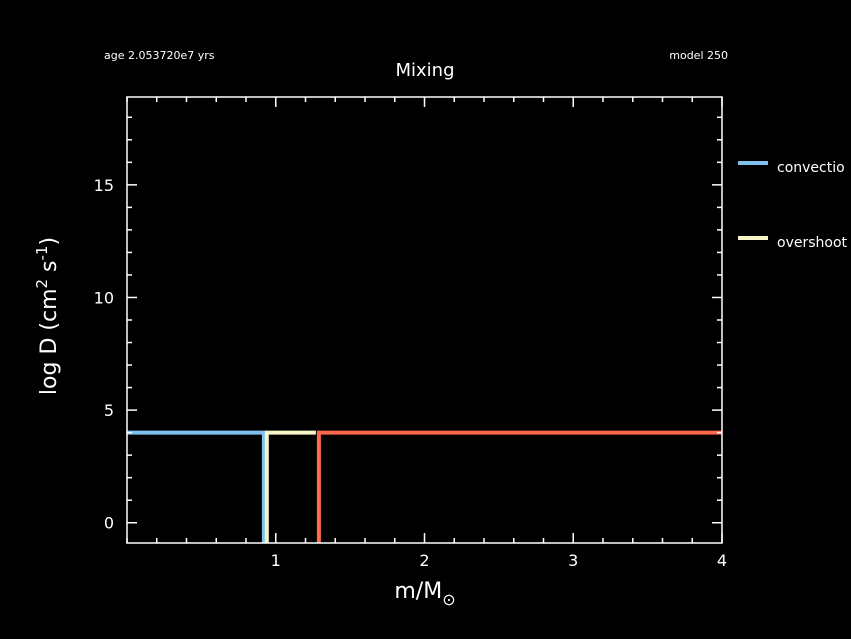  What do you see at coordinates (424, 70) in the screenshot?
I see `chart-title: Mixing` at bounding box center [424, 70].